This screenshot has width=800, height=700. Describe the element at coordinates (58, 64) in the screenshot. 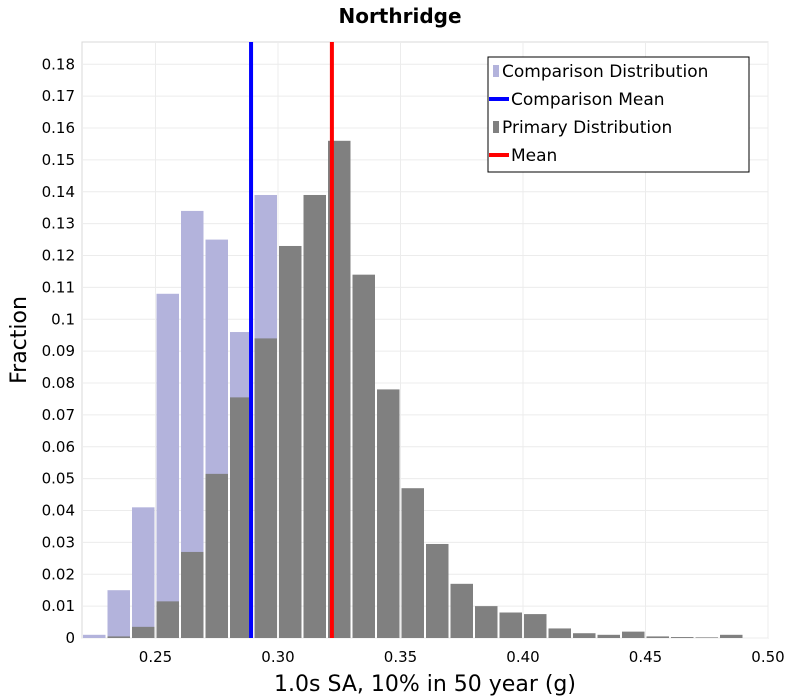

I see `y-tick-label: 0.18` at that location.